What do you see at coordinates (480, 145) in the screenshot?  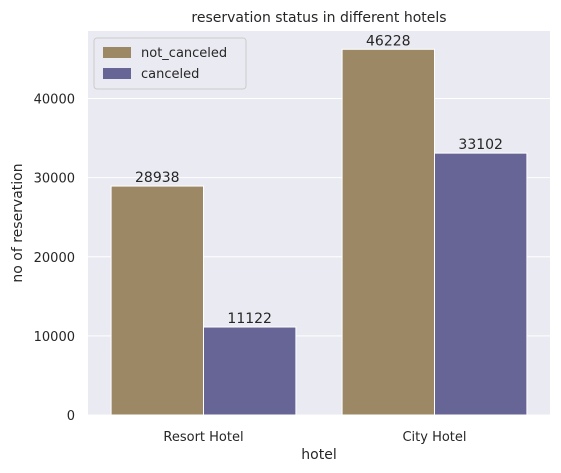 I see `bar-value-label: 33102` at bounding box center [480, 145].